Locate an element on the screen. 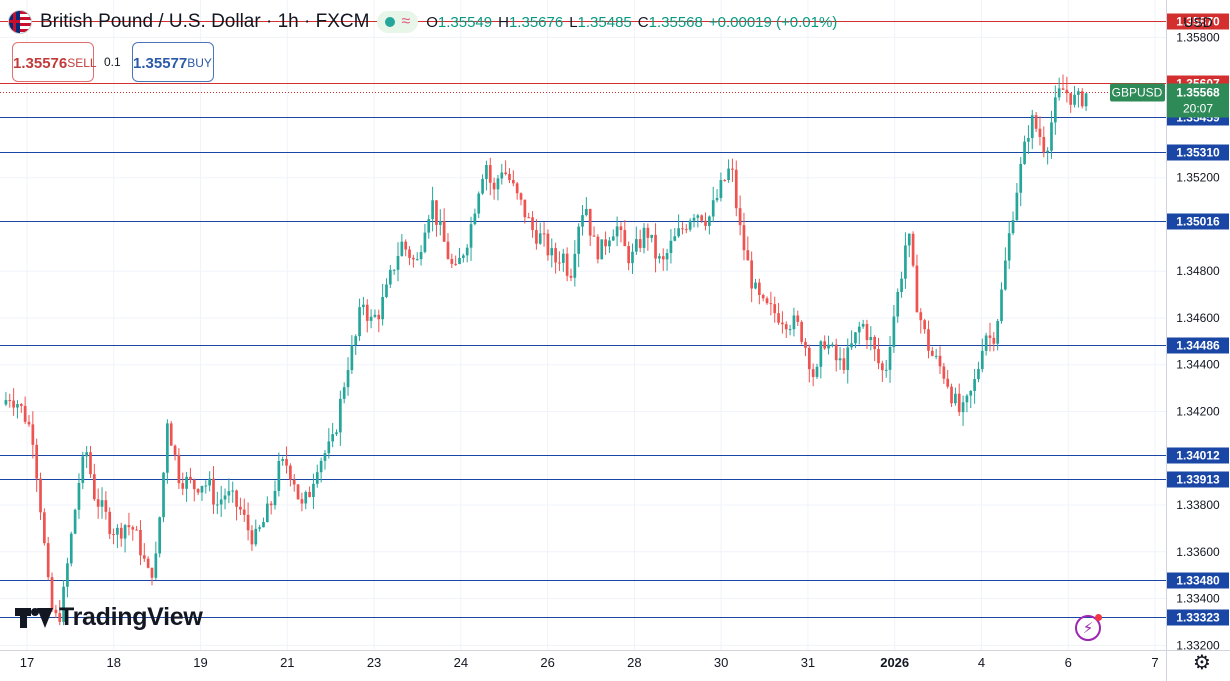  time-tick-label: 17 is located at coordinates (27, 662).